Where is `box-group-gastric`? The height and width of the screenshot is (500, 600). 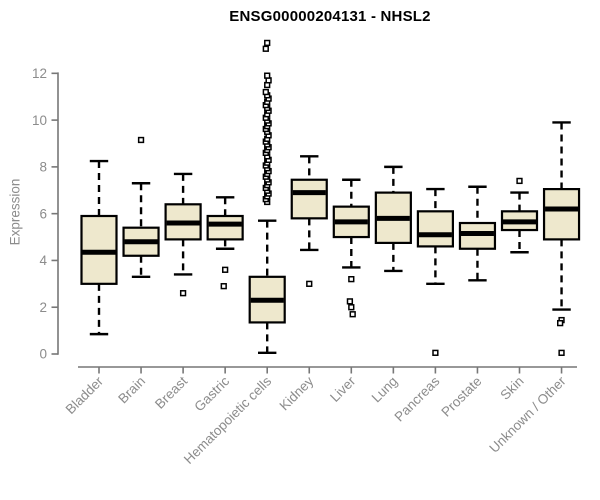
box-group-gastric is located at coordinates (225, 243).